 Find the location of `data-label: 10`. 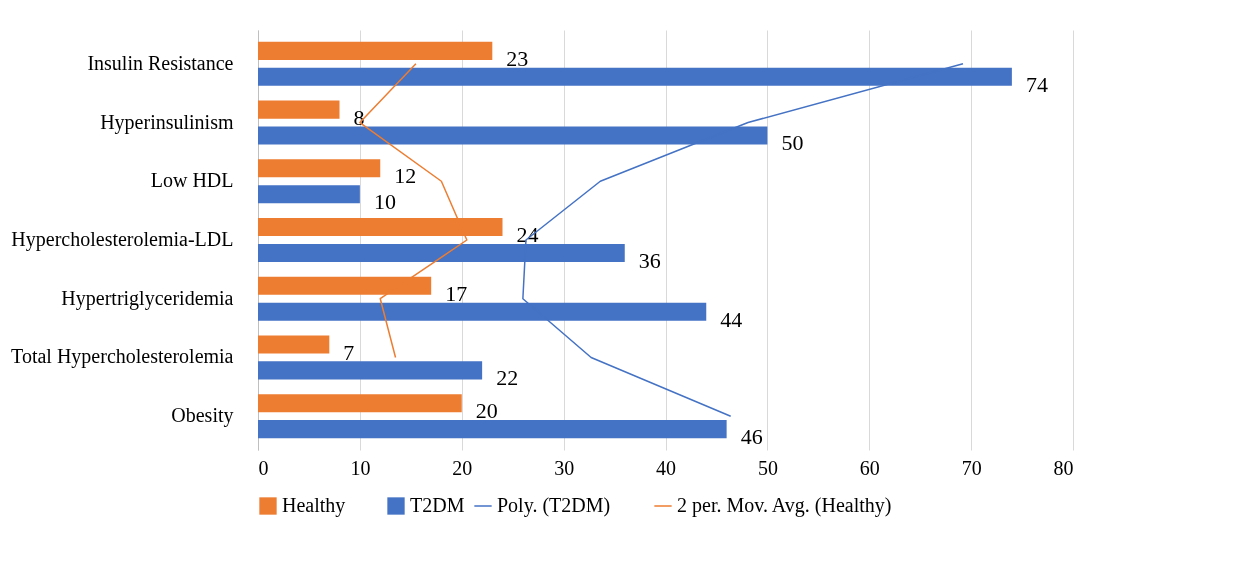

data-label: 10 is located at coordinates (384, 202).